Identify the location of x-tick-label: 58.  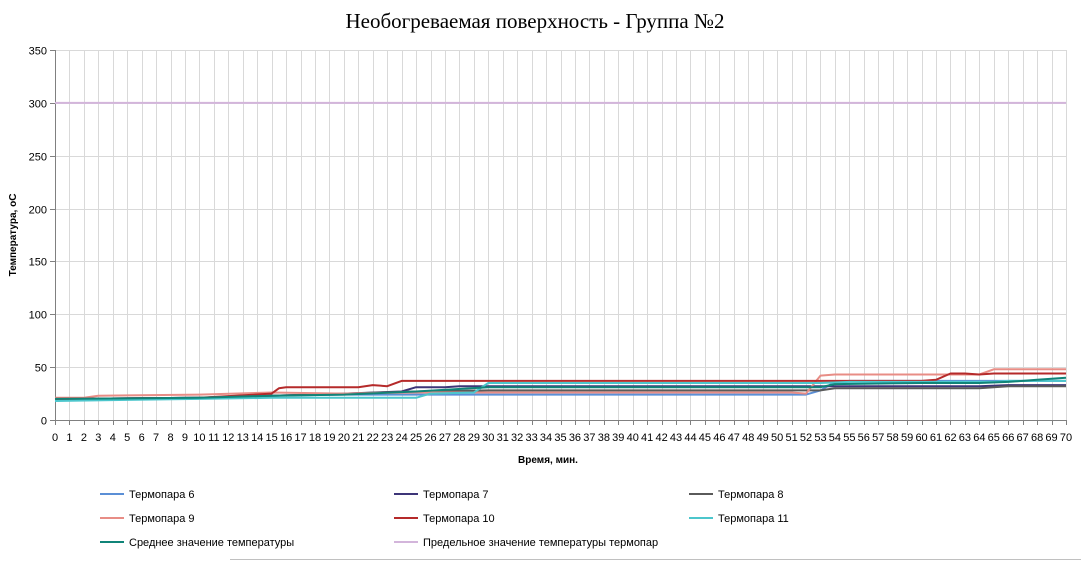
(893, 438).